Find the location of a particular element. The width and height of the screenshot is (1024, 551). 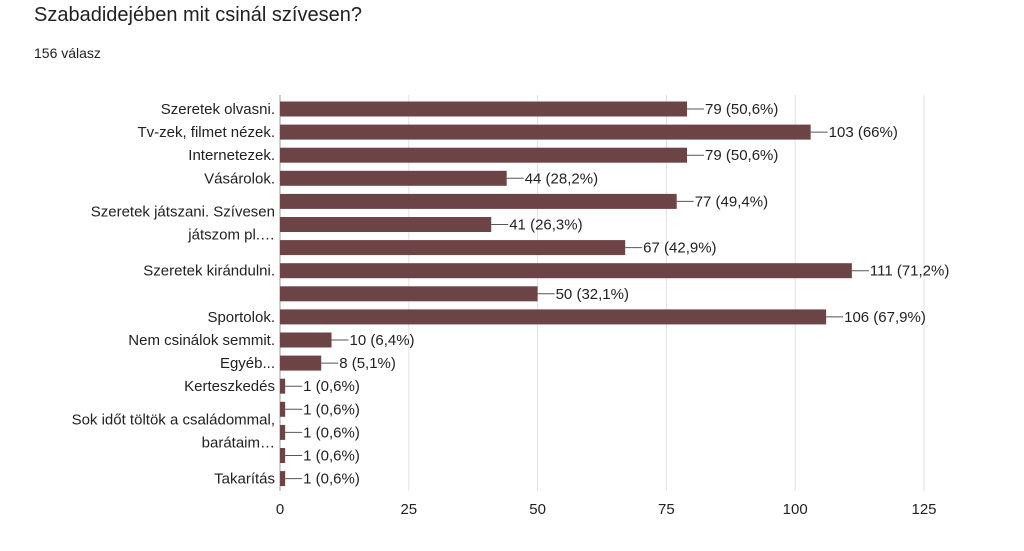

x-axis: 0 25 50 75 100 125 is located at coordinates (606, 509).